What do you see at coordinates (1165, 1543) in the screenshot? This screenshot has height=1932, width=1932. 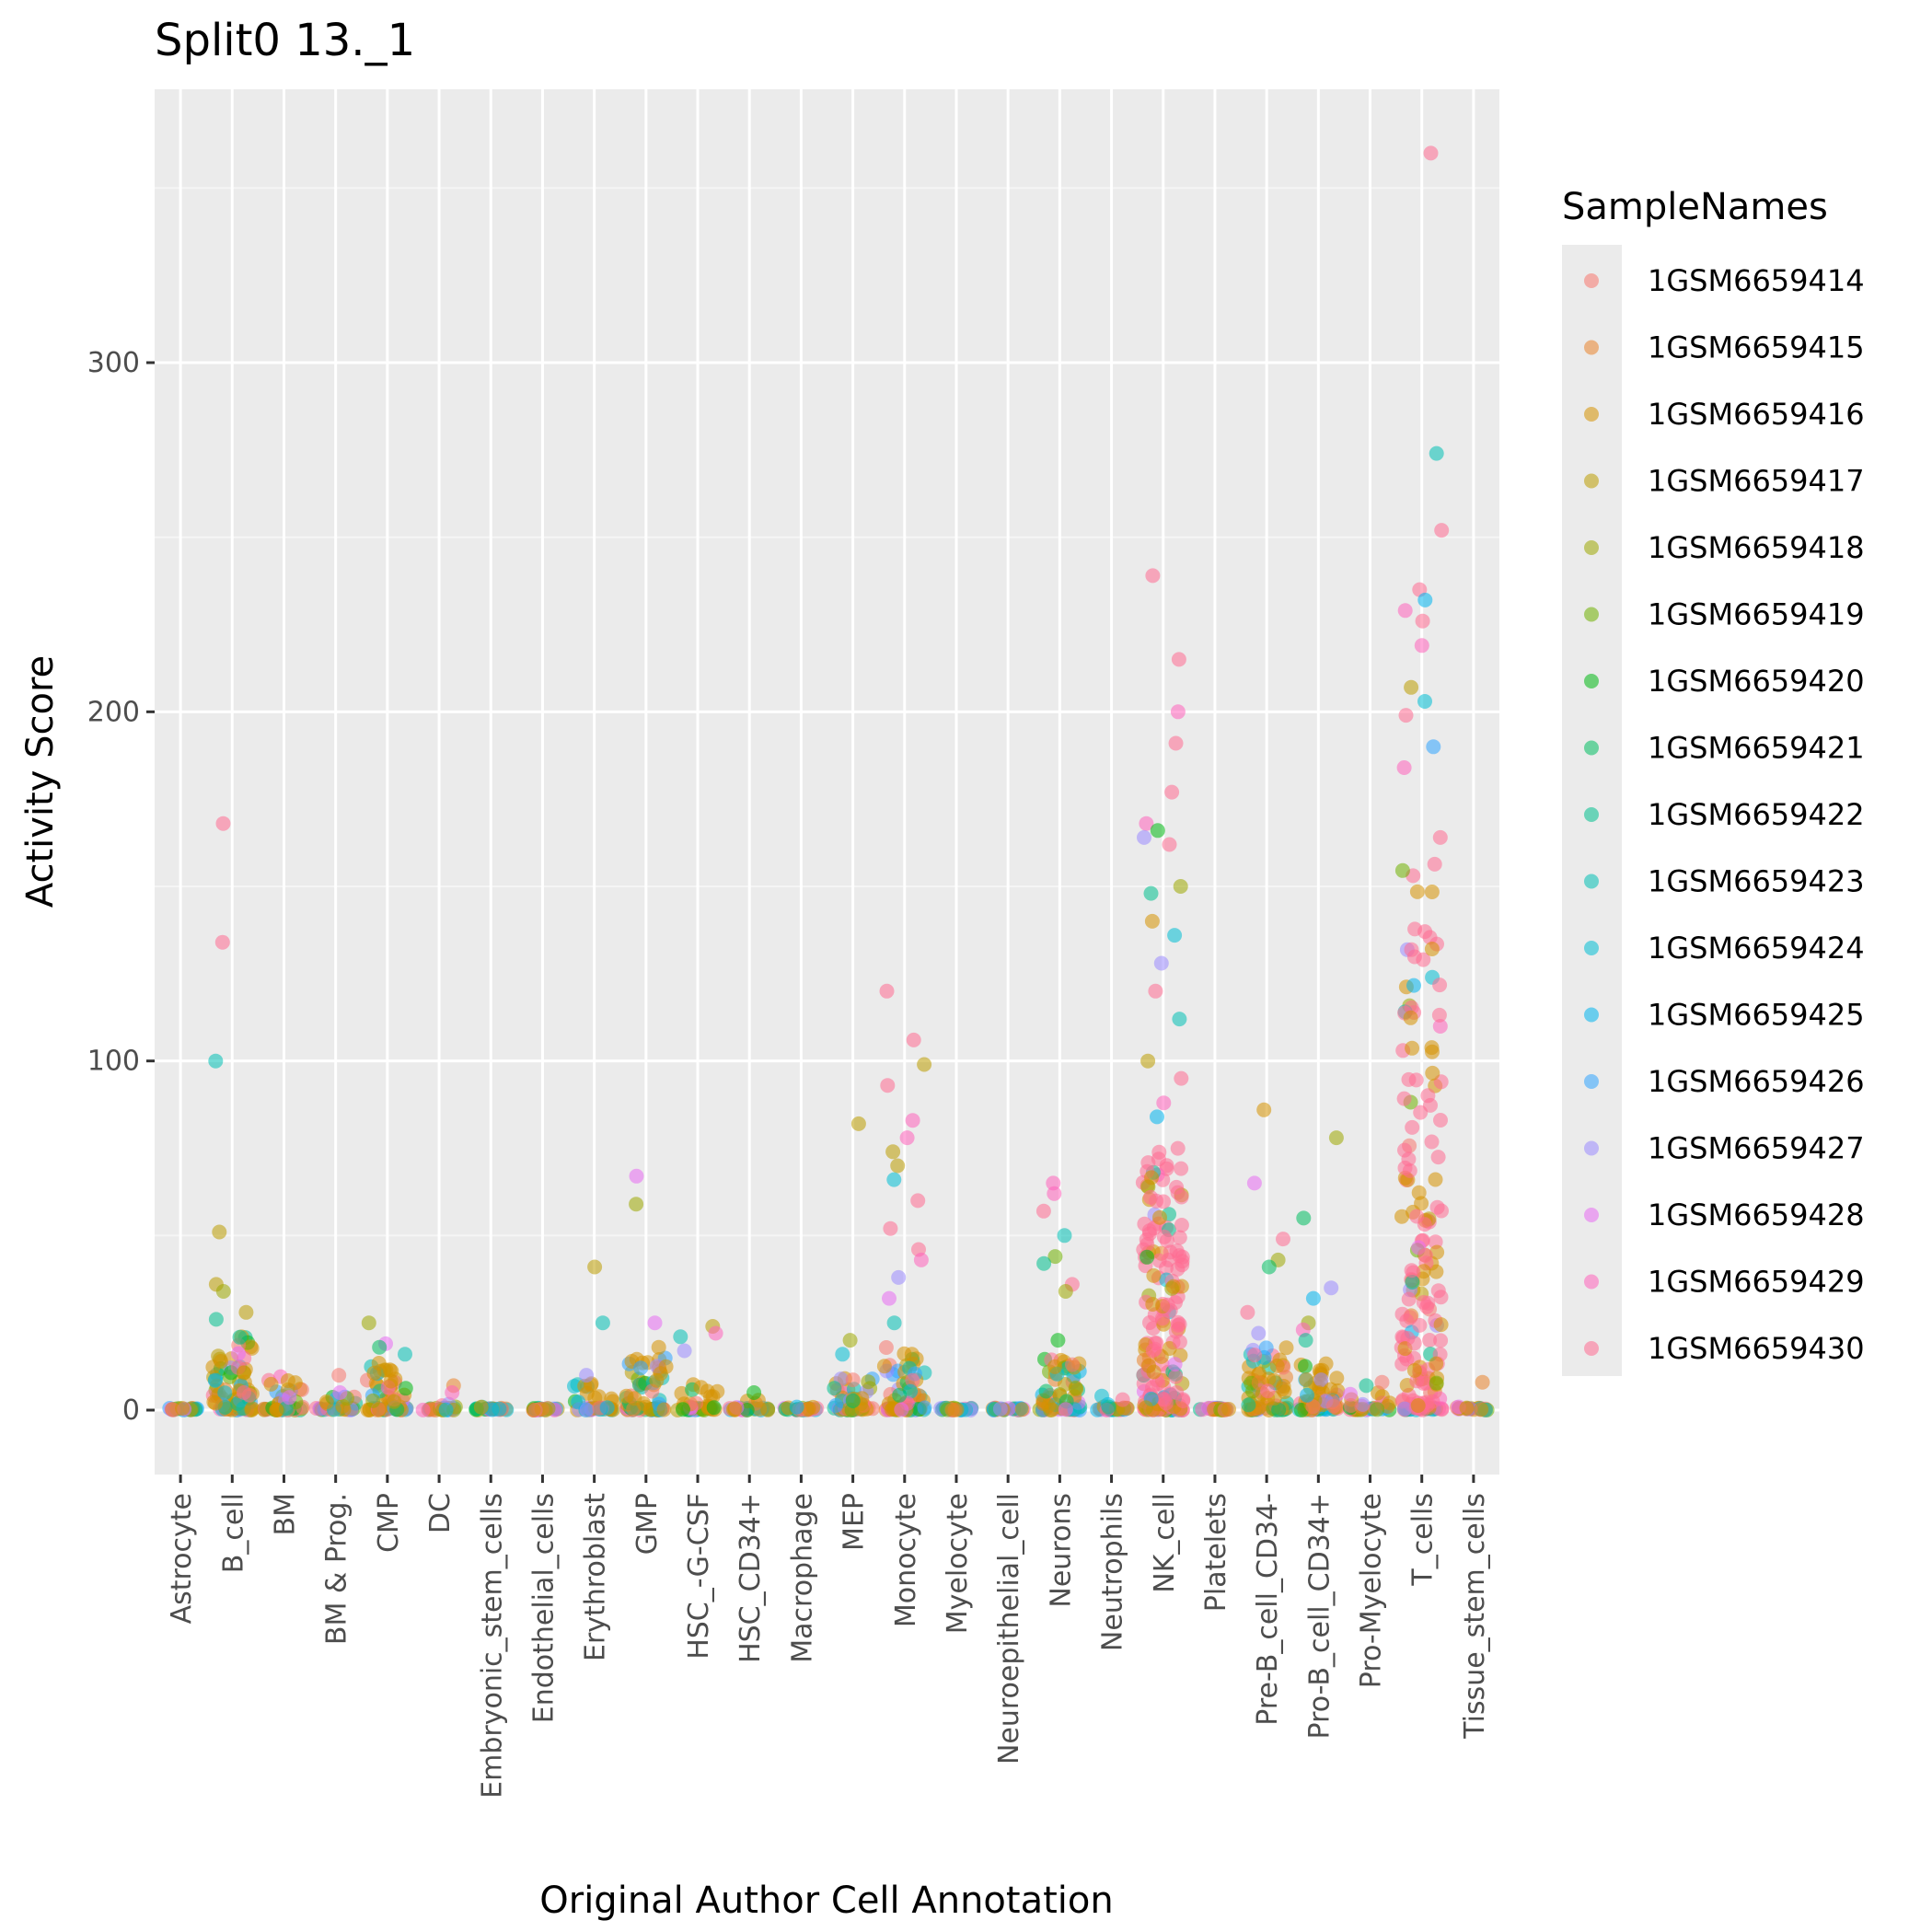 I see `x-tick-label: NK_cell` at bounding box center [1165, 1543].